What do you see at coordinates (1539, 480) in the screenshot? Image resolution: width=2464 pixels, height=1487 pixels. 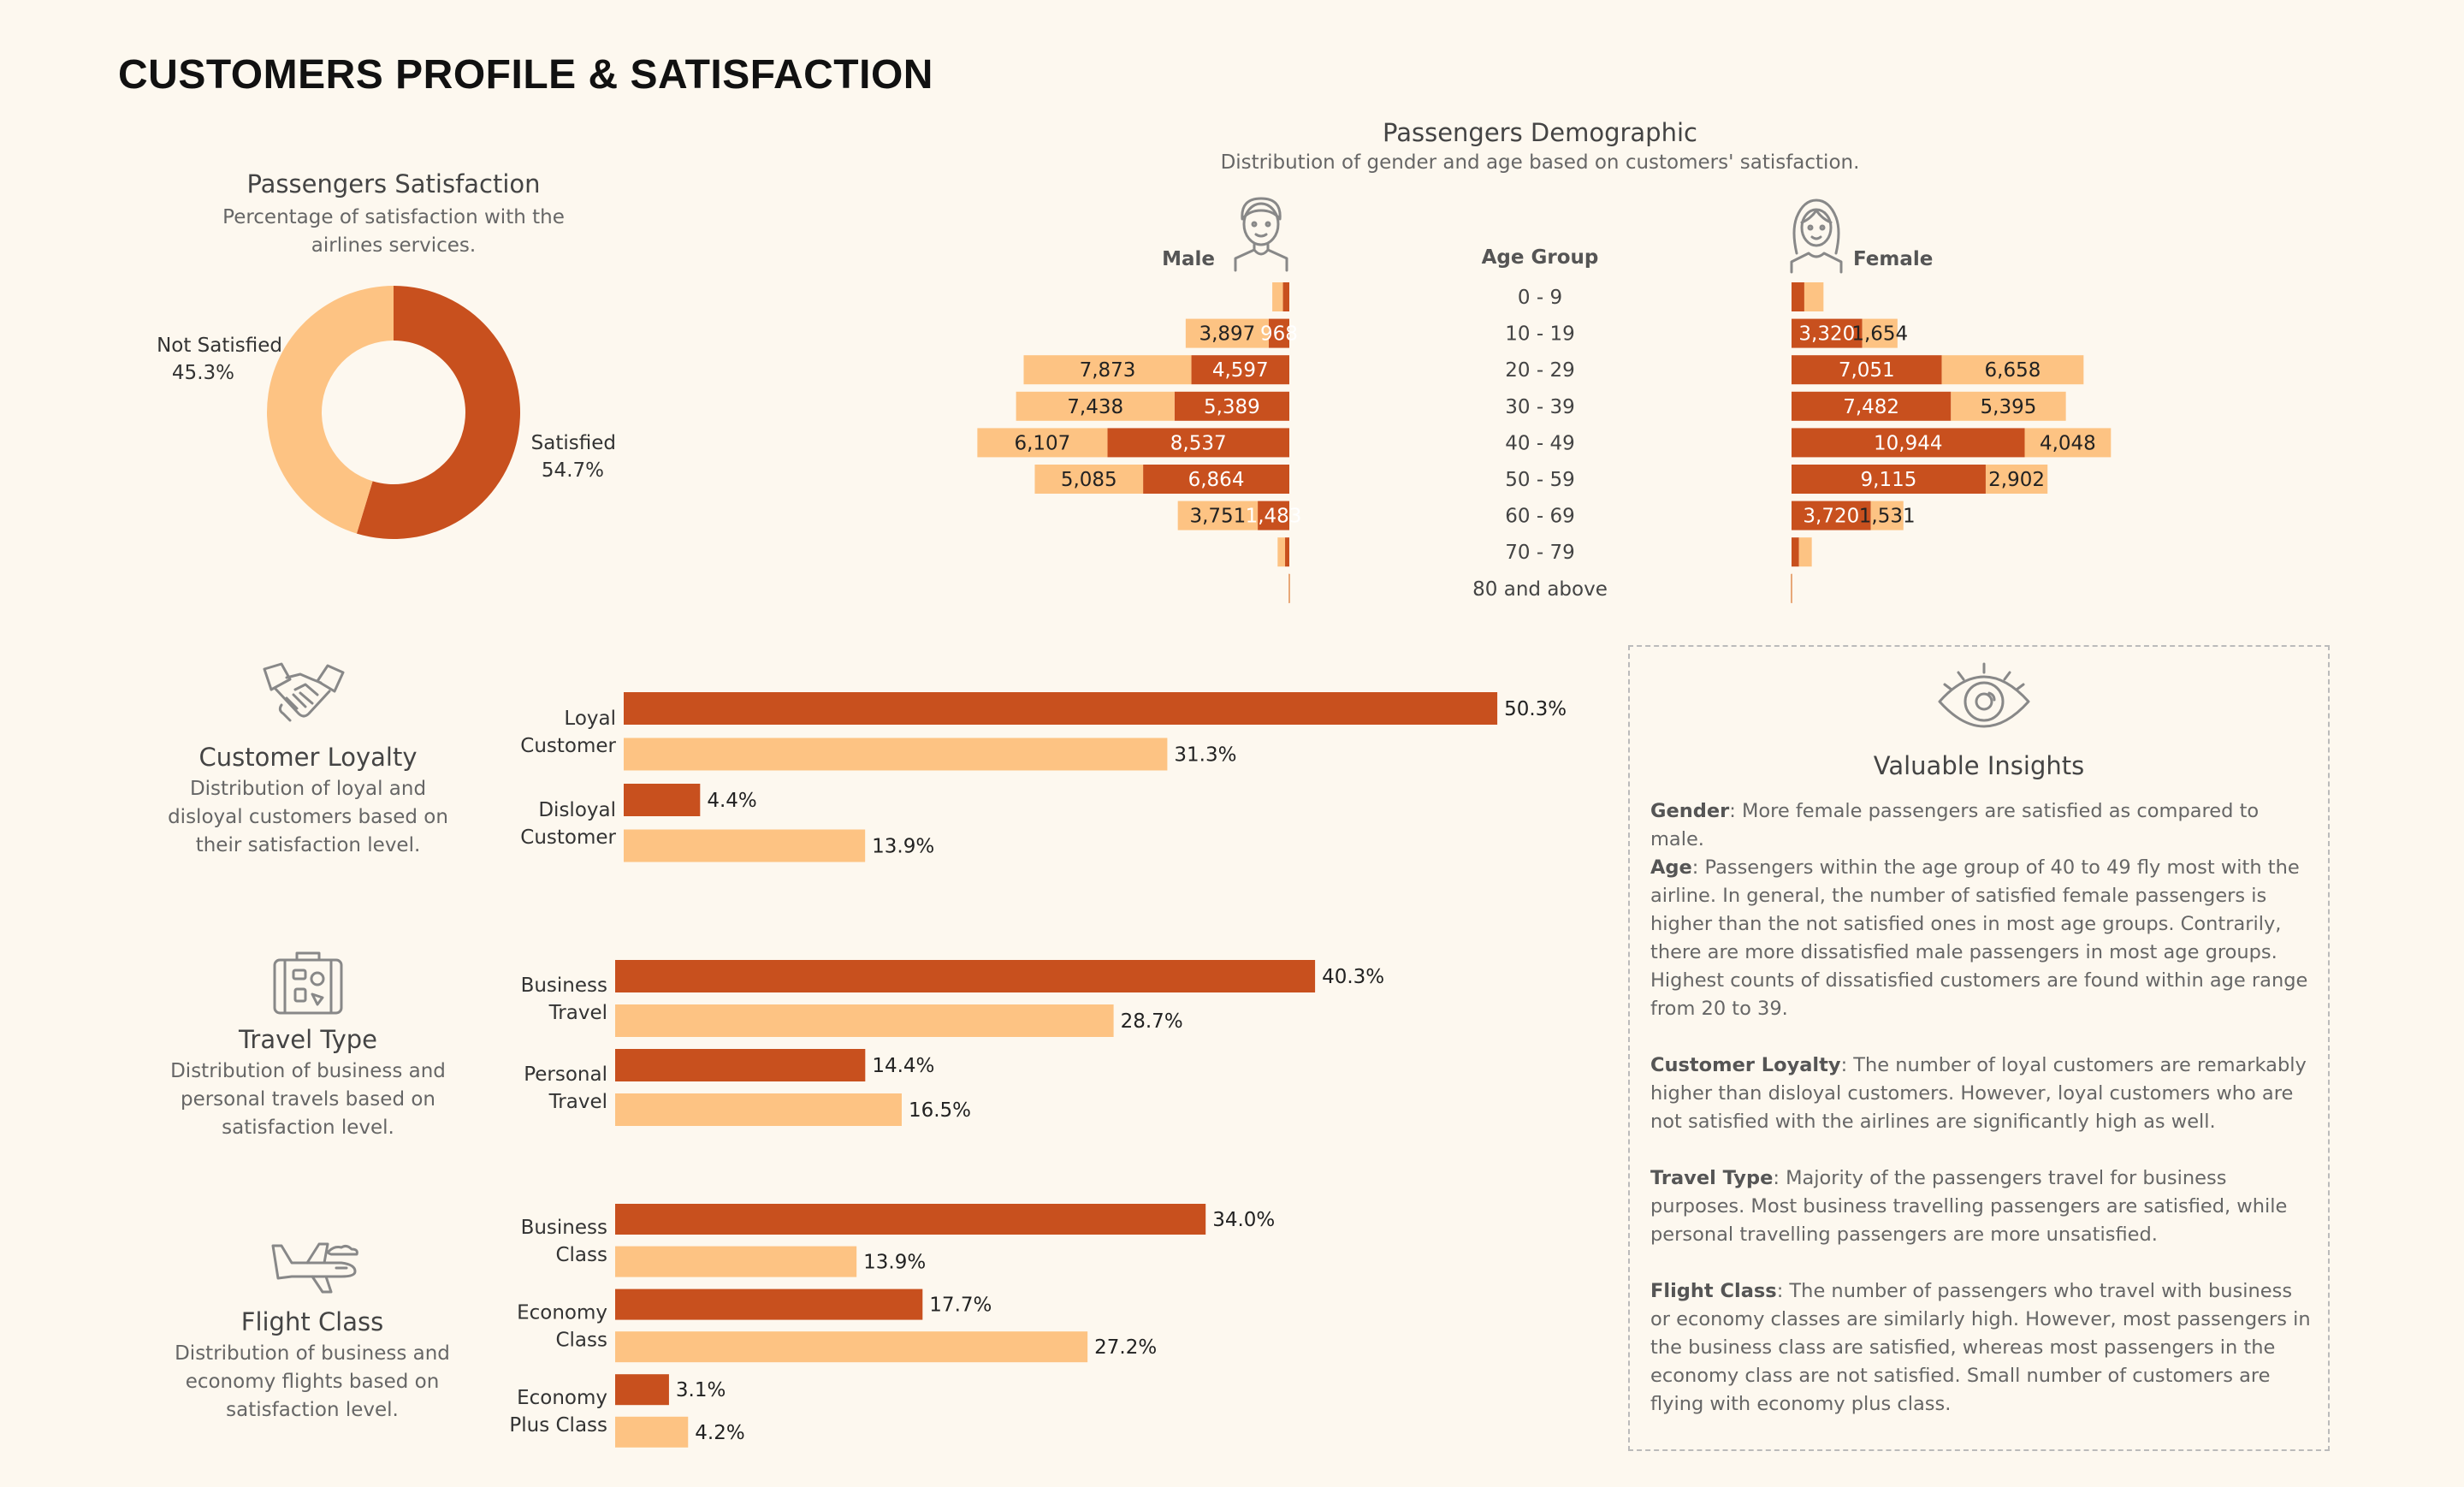 I see `age-group-label: 50 - 59` at bounding box center [1539, 480].